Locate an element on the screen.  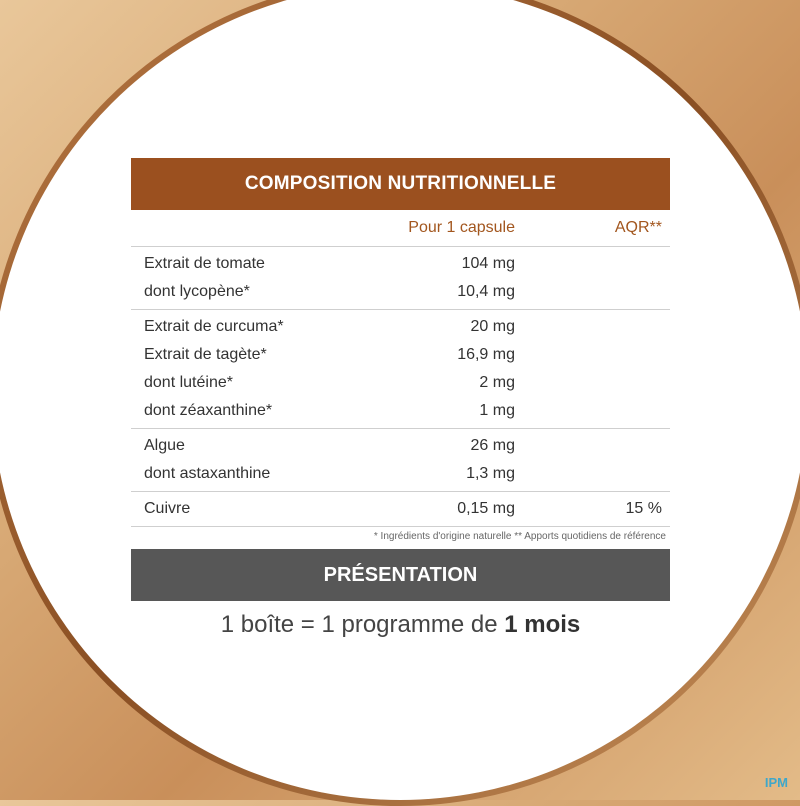
ingredient-amount: 1,3 mg is located at coordinates (490, 473).